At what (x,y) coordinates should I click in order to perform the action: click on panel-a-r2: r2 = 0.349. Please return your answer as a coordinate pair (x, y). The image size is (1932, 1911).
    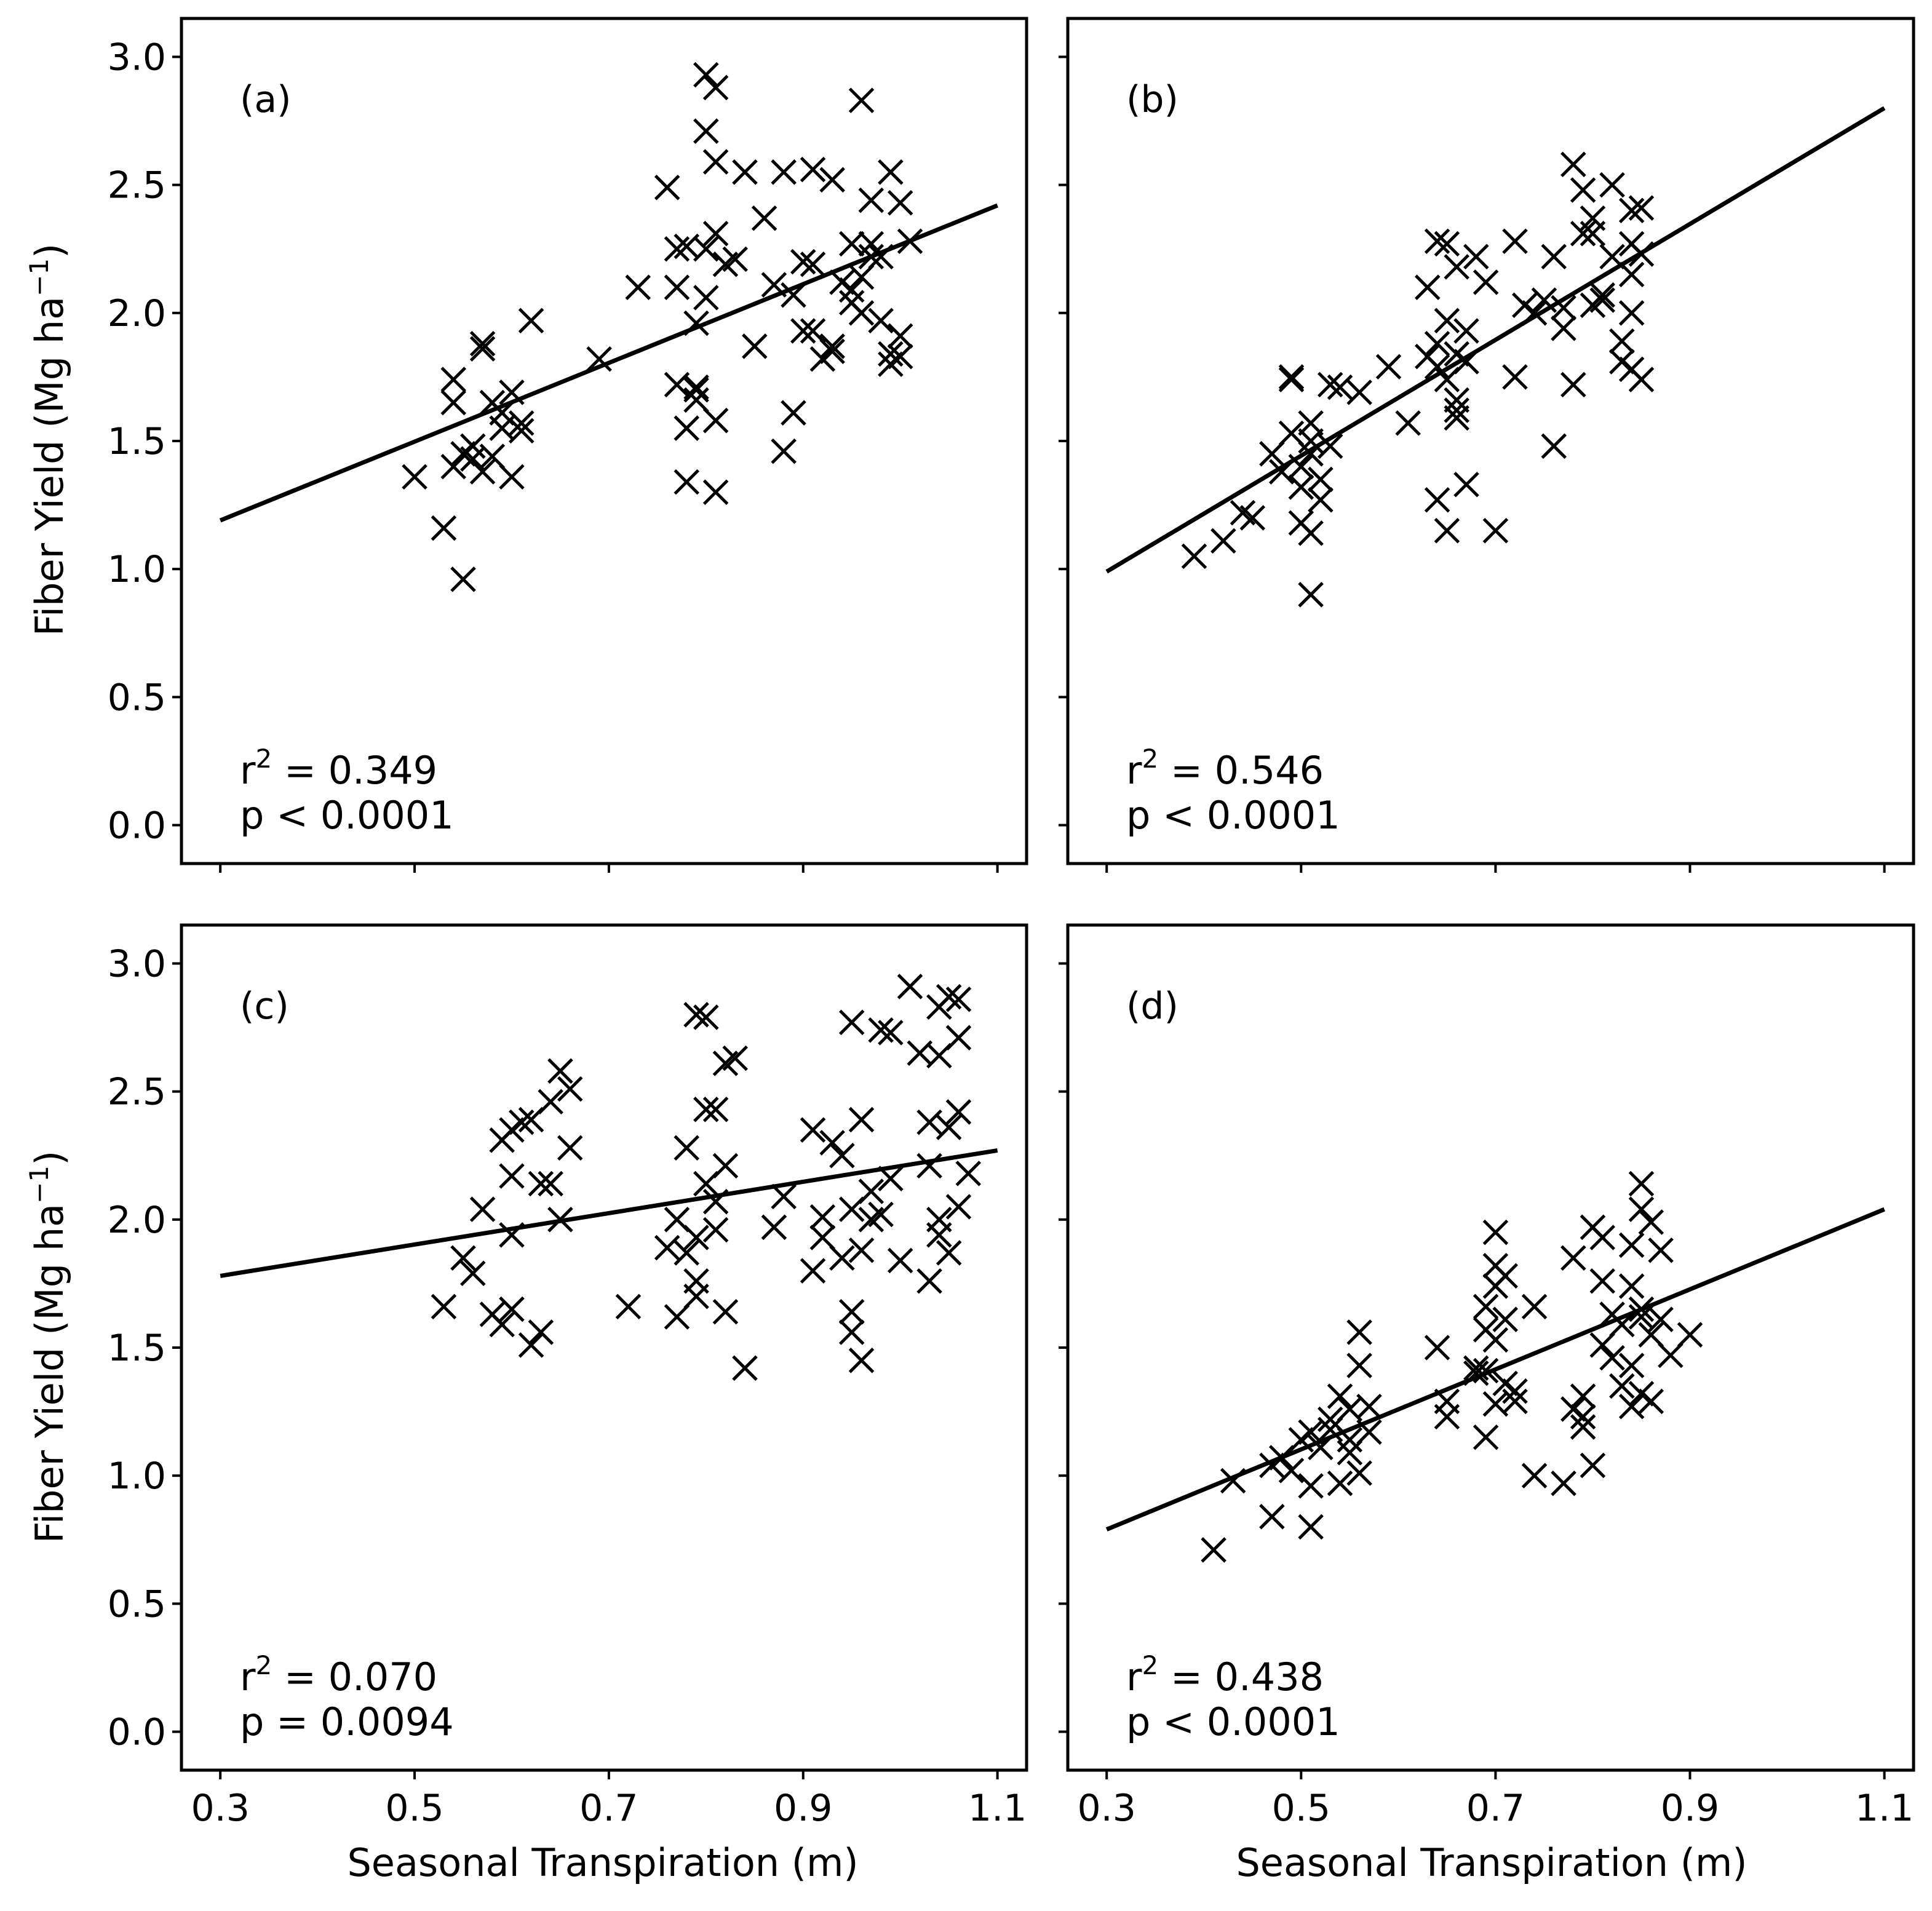
    Looking at the image, I should click on (338, 768).